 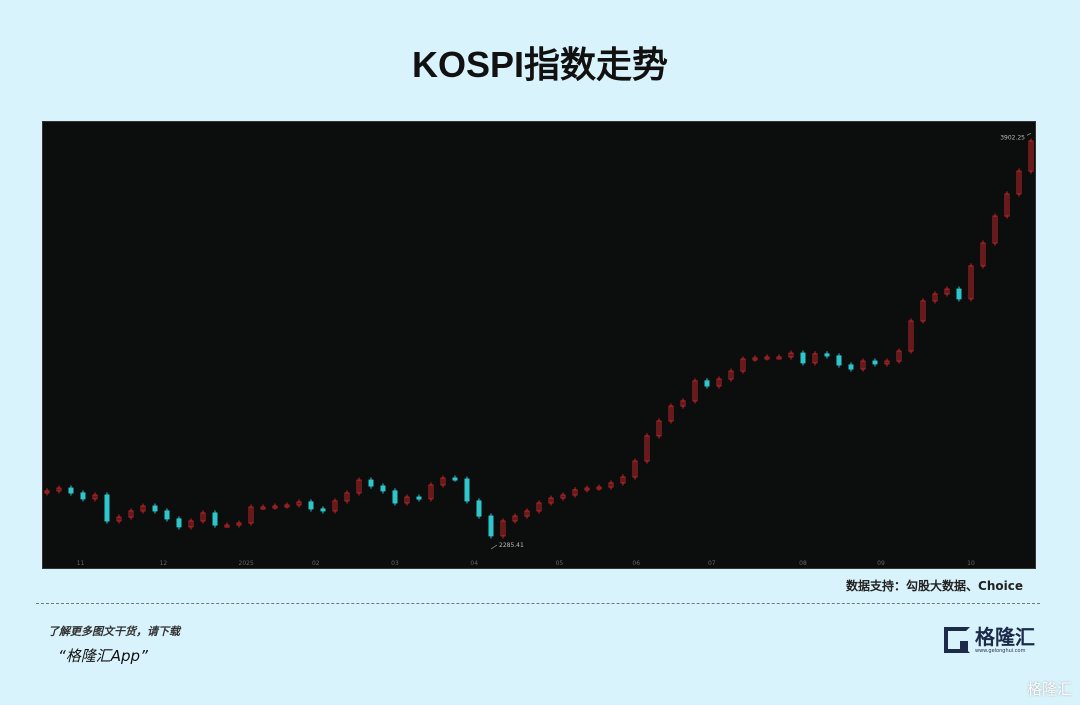 I want to click on watermark: 格隆汇, so click(x=1049, y=689).